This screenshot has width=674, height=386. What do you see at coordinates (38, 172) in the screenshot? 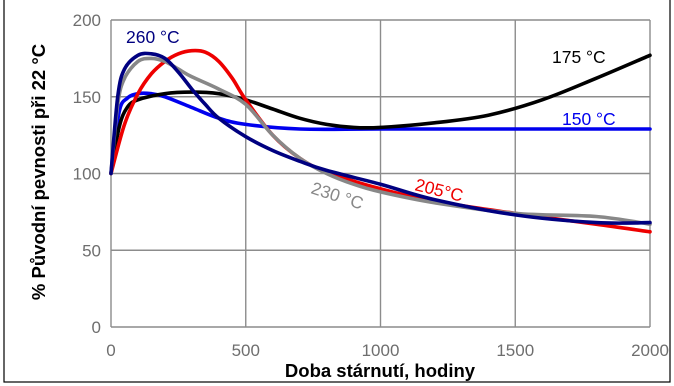
I see `y-axis-label: % Původní pevnosti při 22 °C` at bounding box center [38, 172].